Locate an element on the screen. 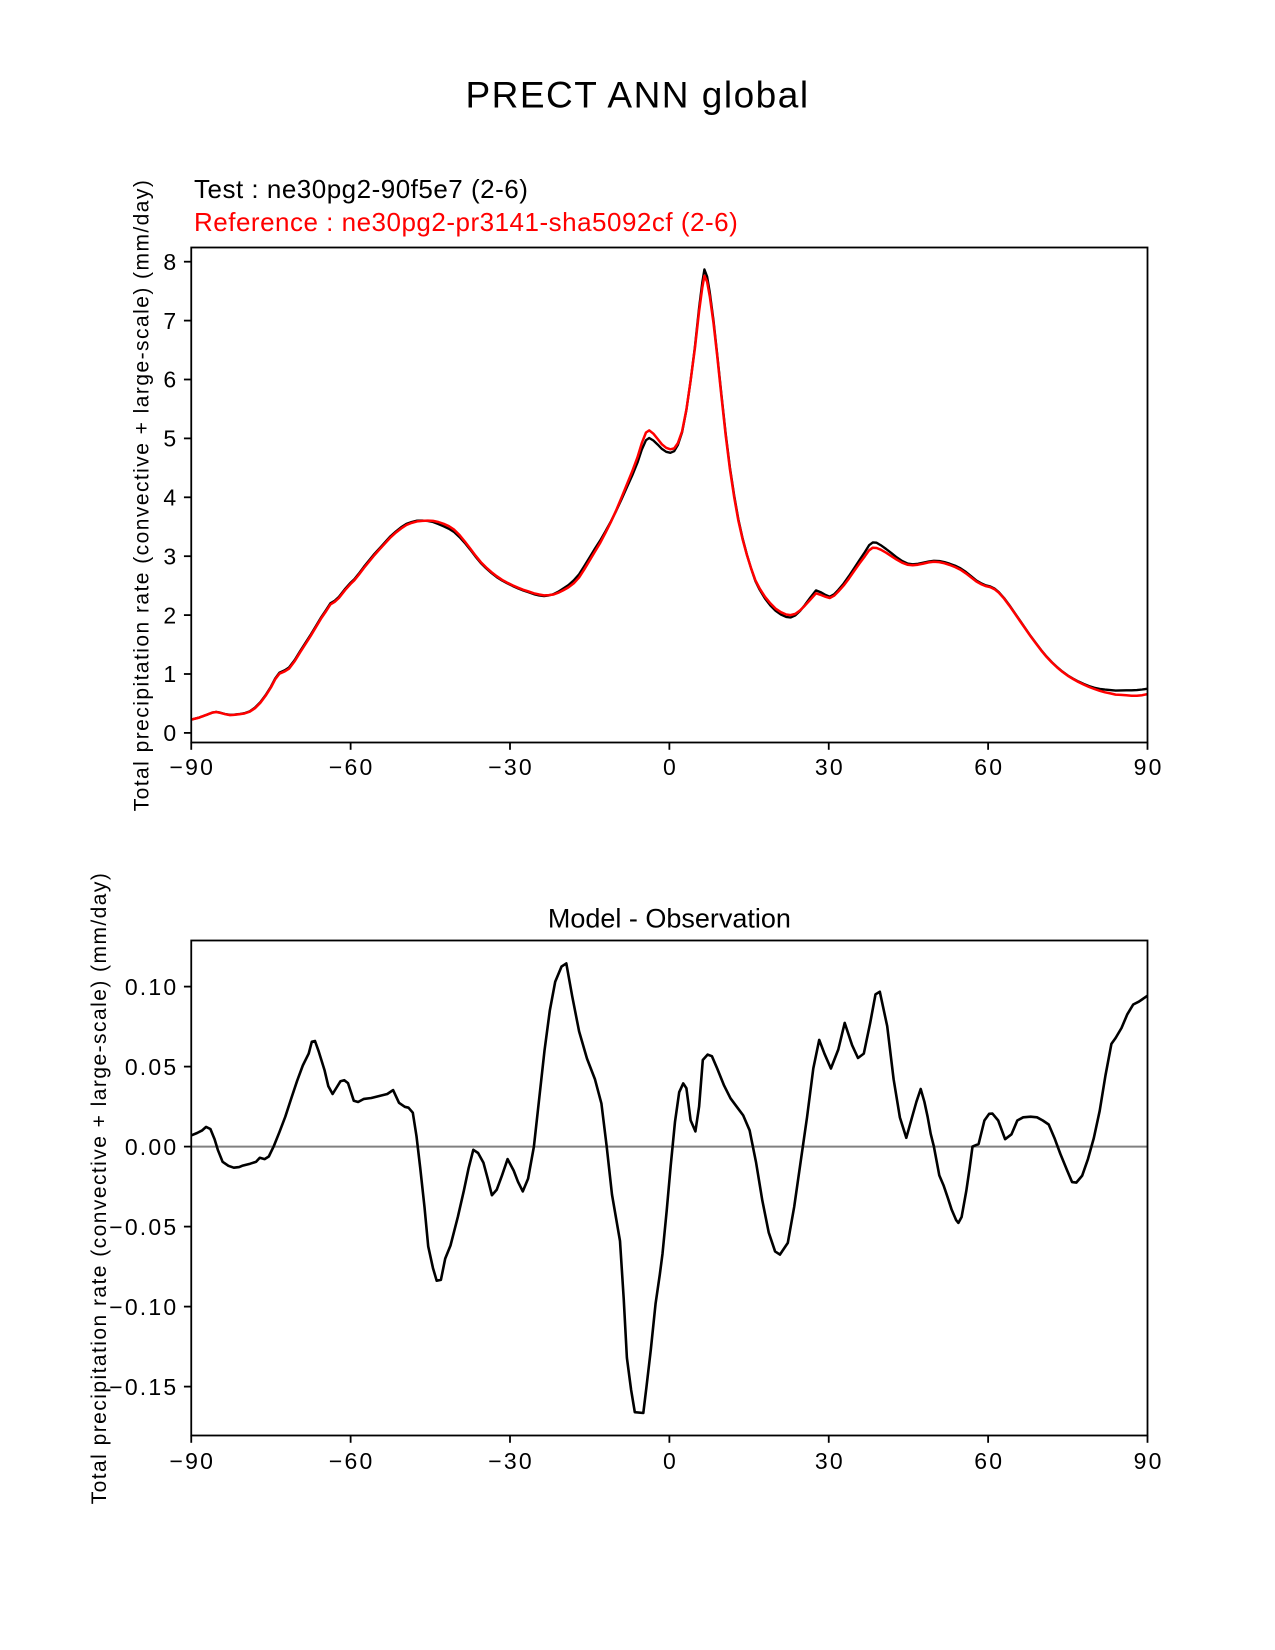 This screenshot has width=1275, height=1650. svg-text: 4 is located at coordinates (169, 498).